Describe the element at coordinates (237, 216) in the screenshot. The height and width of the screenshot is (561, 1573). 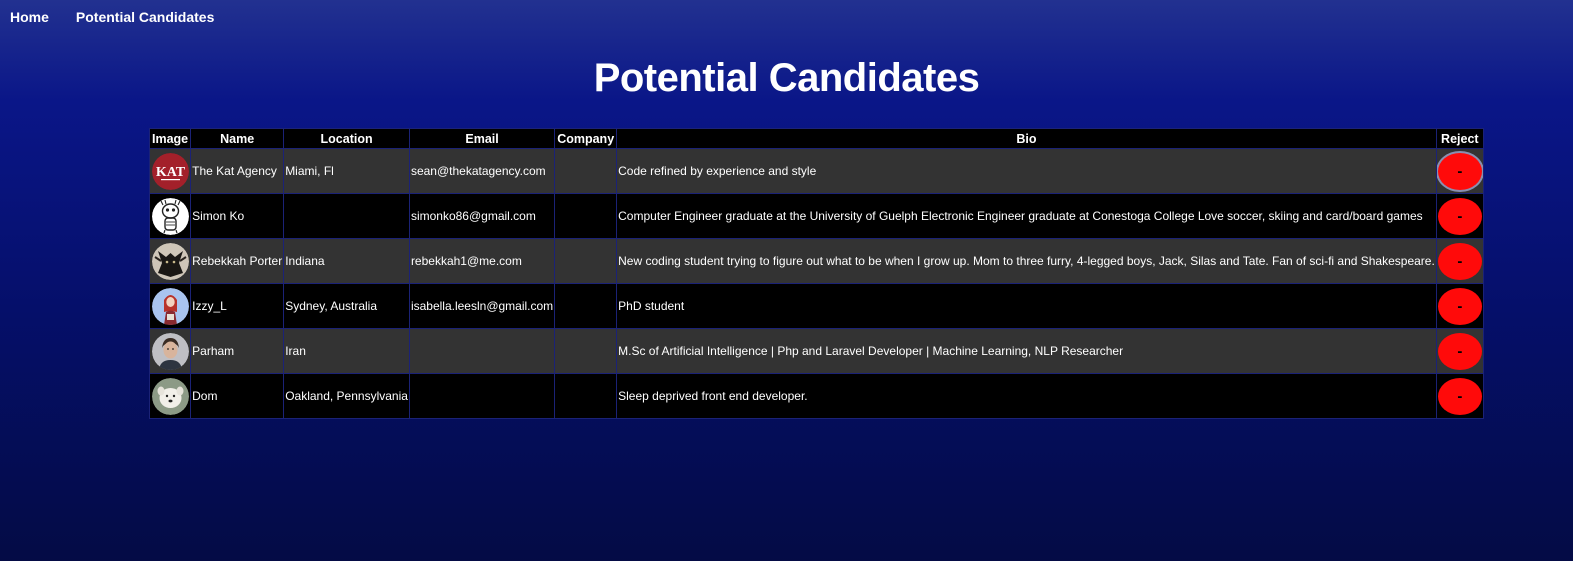
I see `name-cell: Simon Ko` at that location.